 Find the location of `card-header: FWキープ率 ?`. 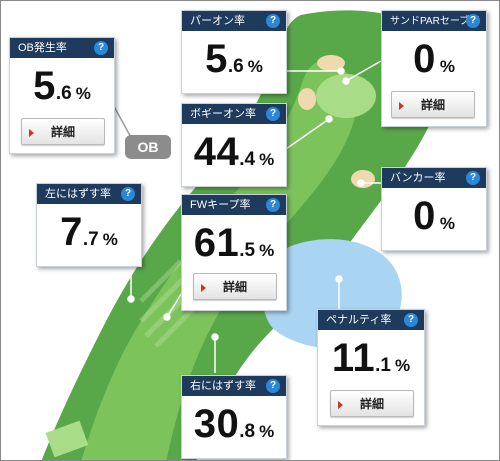

card-header: FWキープ率 ? is located at coordinates (234, 205).